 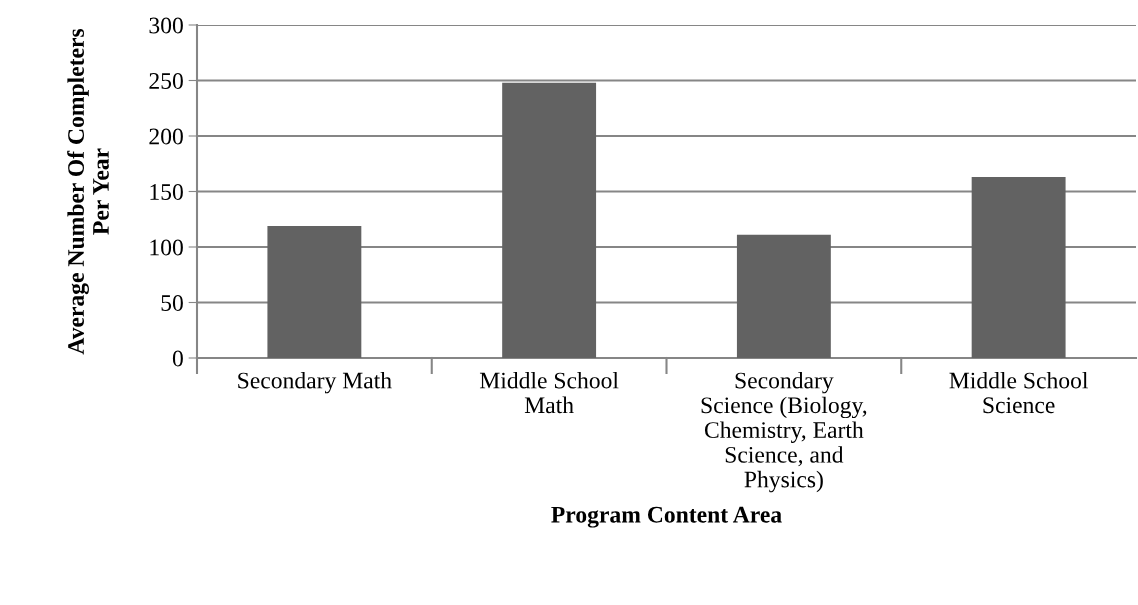 I want to click on y-tick-label: 150, so click(x=166, y=191).